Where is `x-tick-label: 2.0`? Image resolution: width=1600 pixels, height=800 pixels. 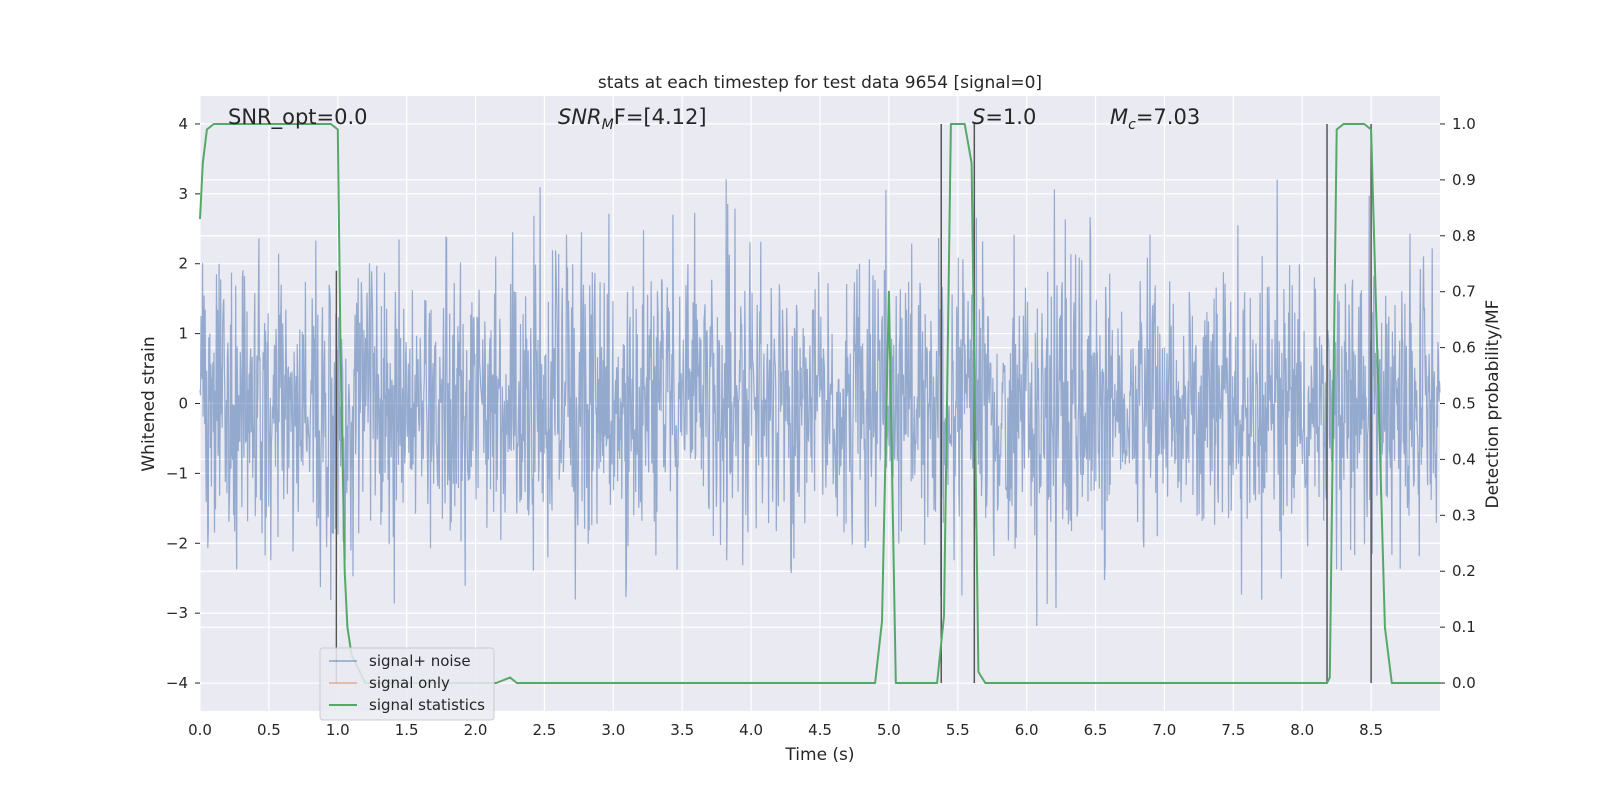 x-tick-label: 2.0 is located at coordinates (476, 730).